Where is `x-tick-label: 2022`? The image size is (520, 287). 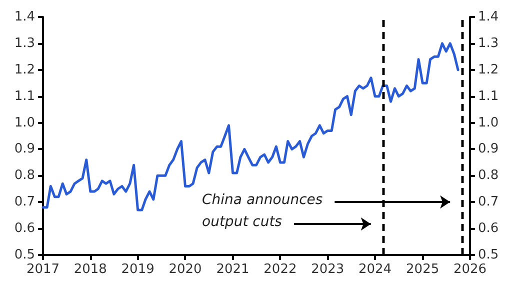
x-tick-label: 2022 is located at coordinates (280, 269).